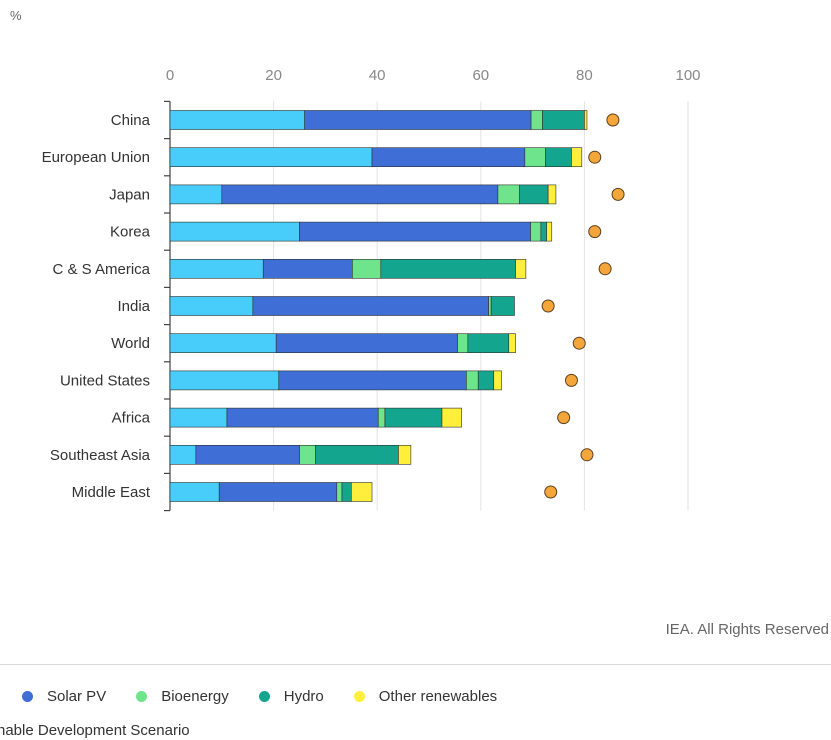  What do you see at coordinates (129, 194) in the screenshot?
I see `category-label: Japan` at bounding box center [129, 194].